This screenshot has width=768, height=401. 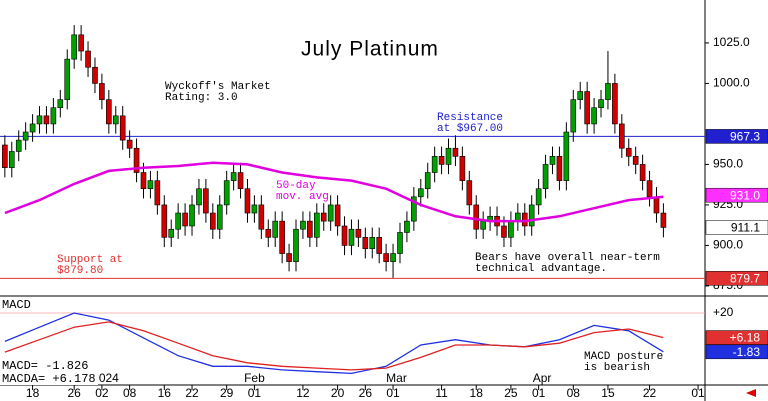 What do you see at coordinates (49, 379) in the screenshot?
I see `readout: MACDA= +6.178` at bounding box center [49, 379].